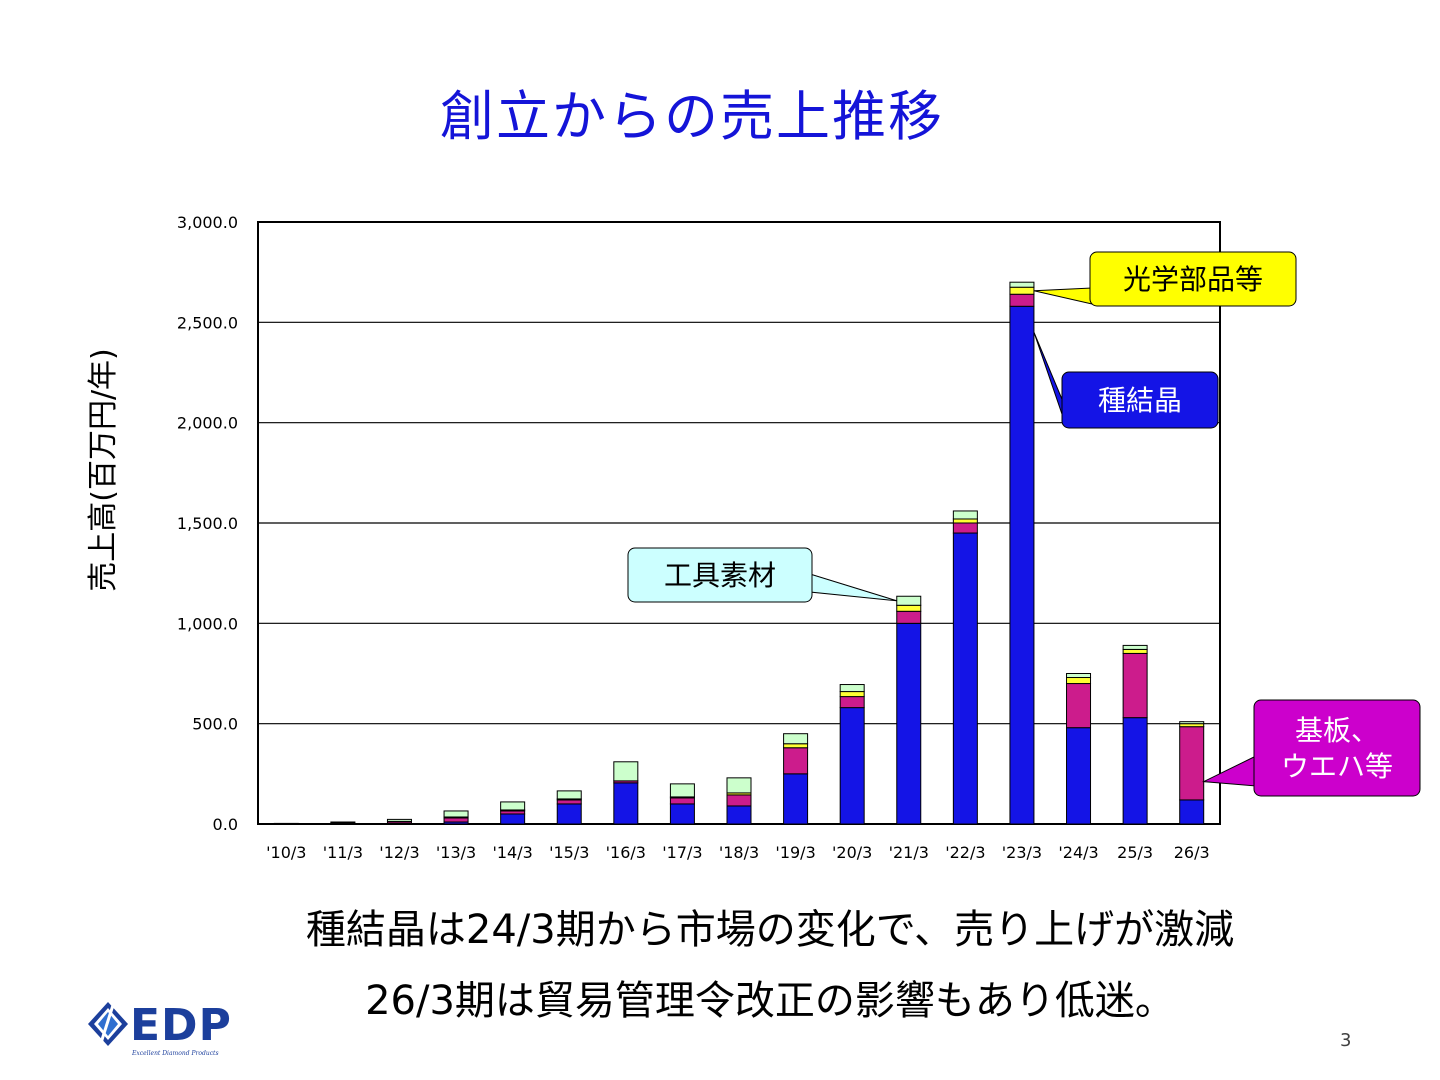  I want to click on company-logo: EDP Excellent Diamond Products, so click(176, 1032).